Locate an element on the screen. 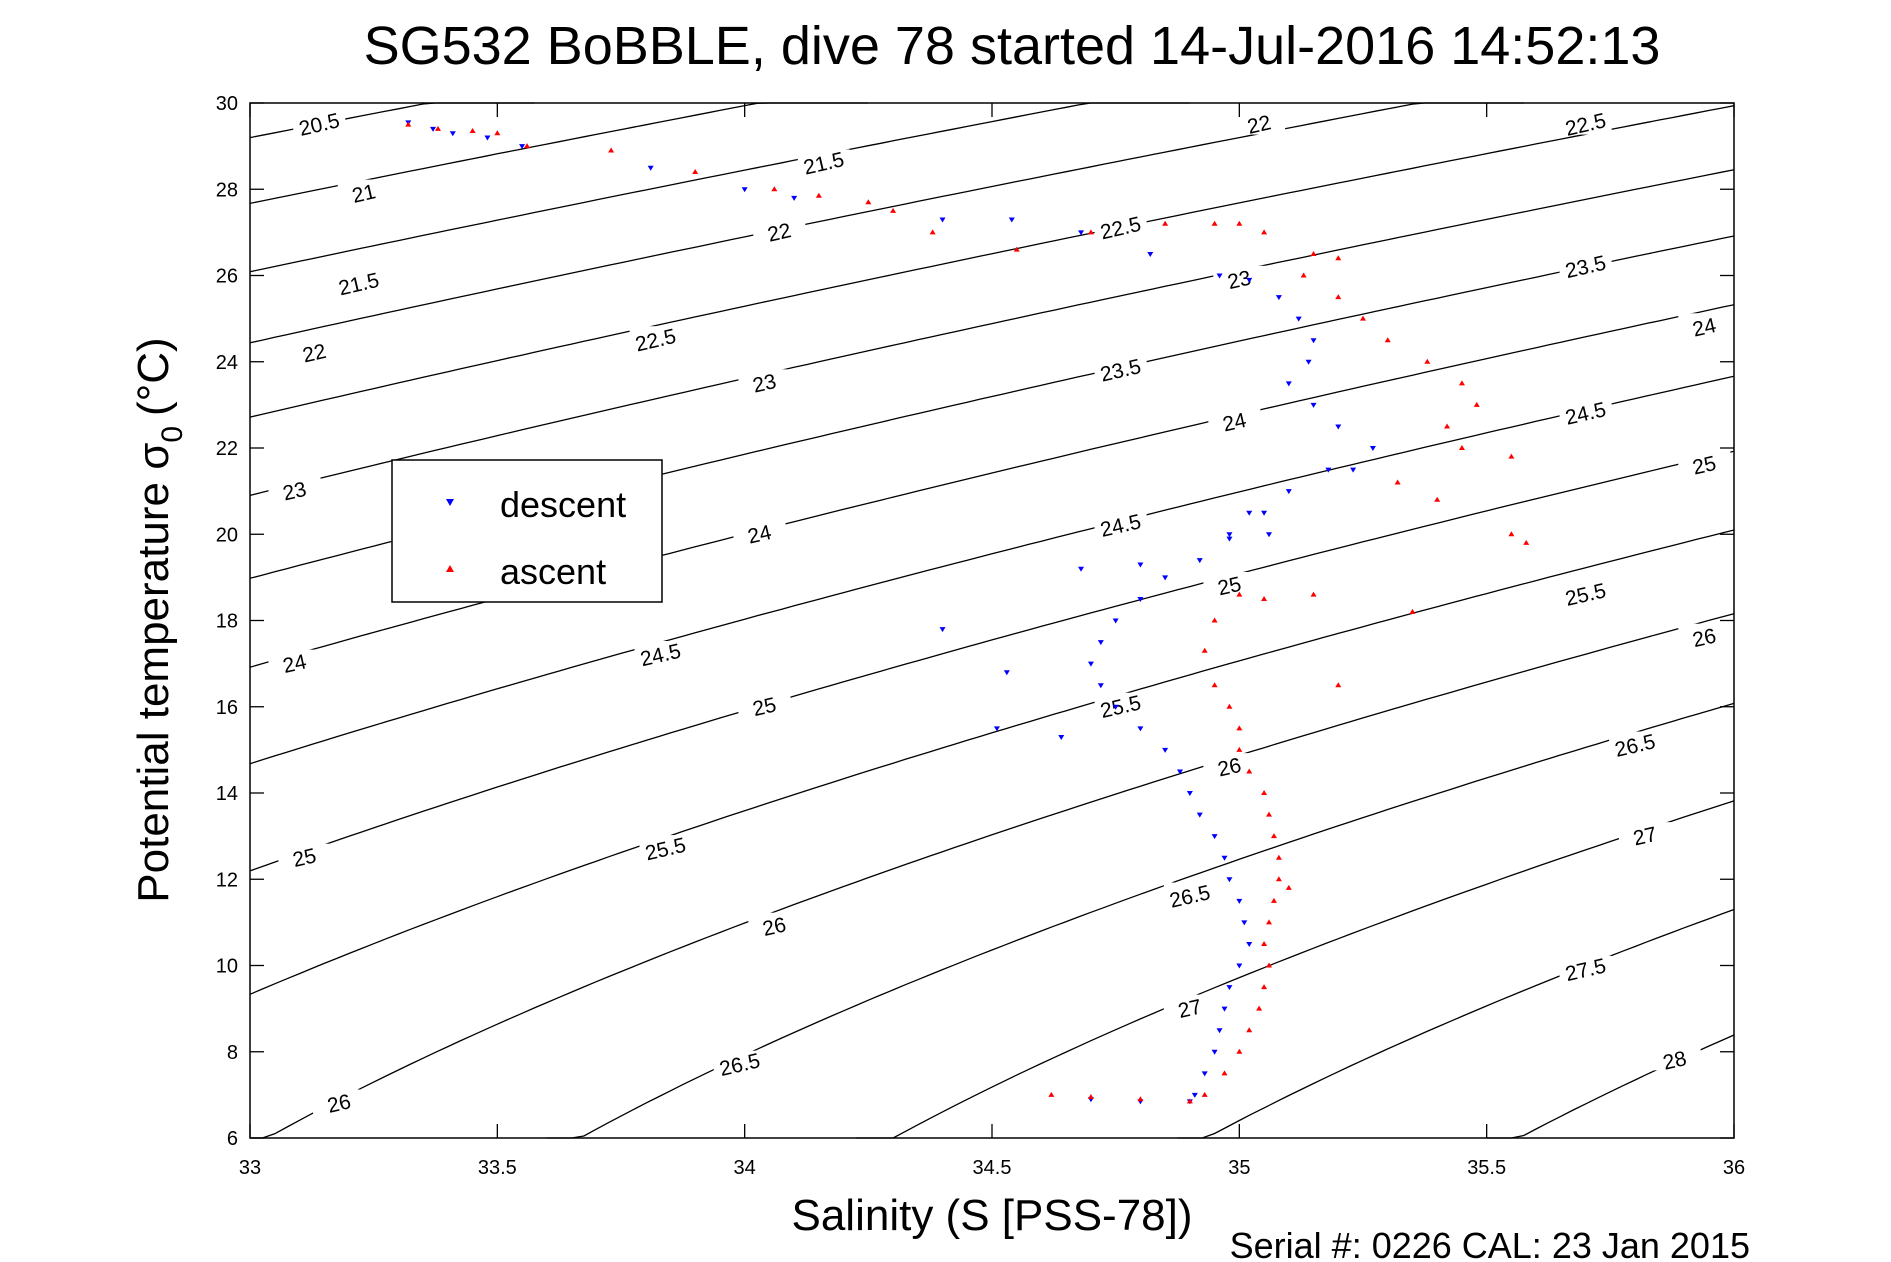  contour-label-3: 22 is located at coordinates (314, 354).